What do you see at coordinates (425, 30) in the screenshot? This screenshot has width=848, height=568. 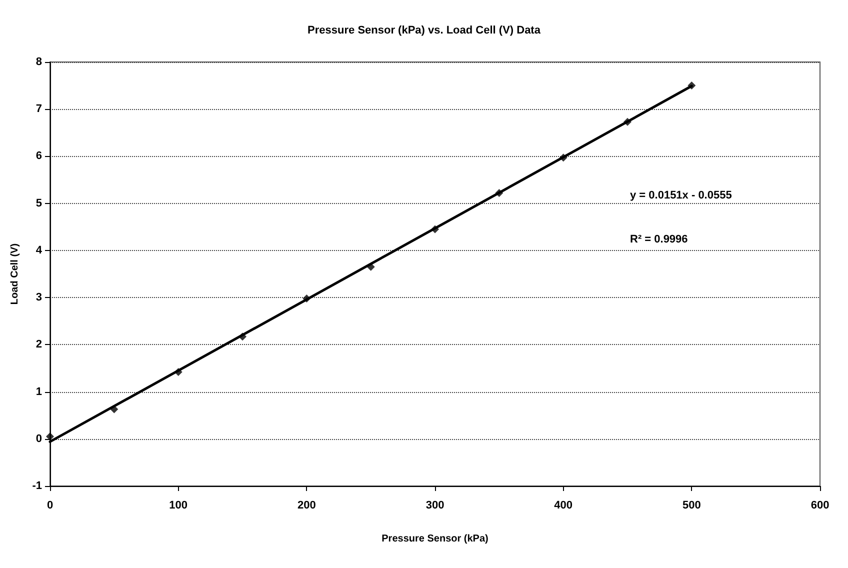 I see `chart-title: Pressure Sensor (kPa) vs. Load Cell (V) Data` at bounding box center [425, 30].